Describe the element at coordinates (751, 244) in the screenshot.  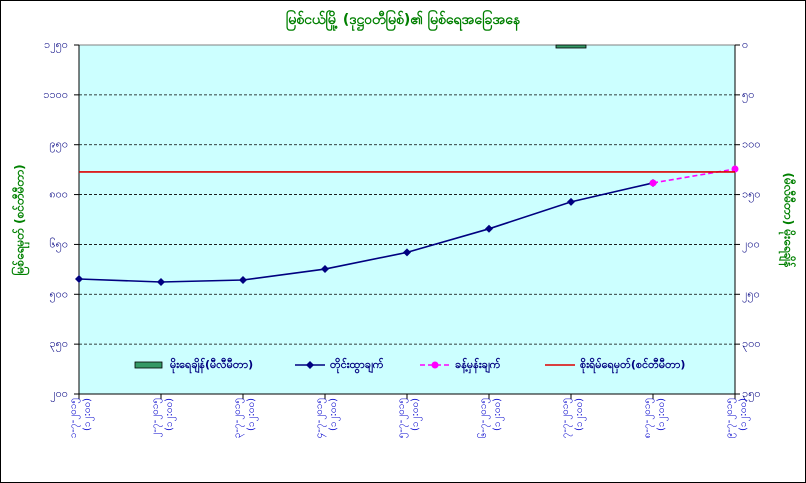
I see `y2-tick-label: ၂၀၀` at that location.